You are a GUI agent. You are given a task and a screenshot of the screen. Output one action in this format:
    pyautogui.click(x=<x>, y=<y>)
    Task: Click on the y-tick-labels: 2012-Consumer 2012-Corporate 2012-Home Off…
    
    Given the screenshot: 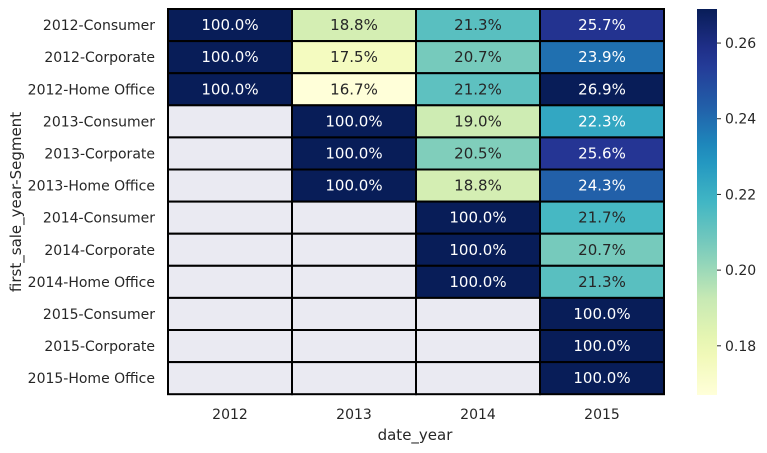 What is the action you would take?
    pyautogui.click(x=92, y=202)
    